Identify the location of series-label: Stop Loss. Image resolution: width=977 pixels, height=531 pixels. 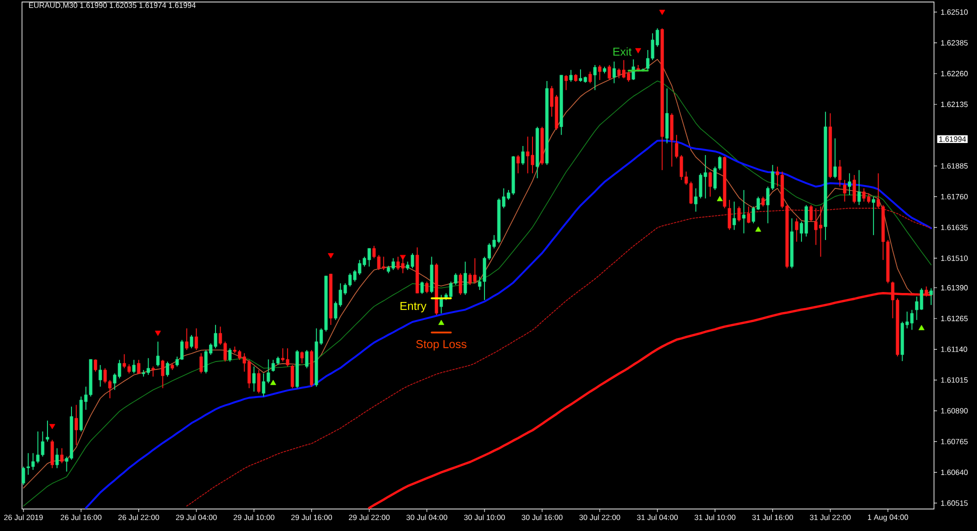
(441, 345).